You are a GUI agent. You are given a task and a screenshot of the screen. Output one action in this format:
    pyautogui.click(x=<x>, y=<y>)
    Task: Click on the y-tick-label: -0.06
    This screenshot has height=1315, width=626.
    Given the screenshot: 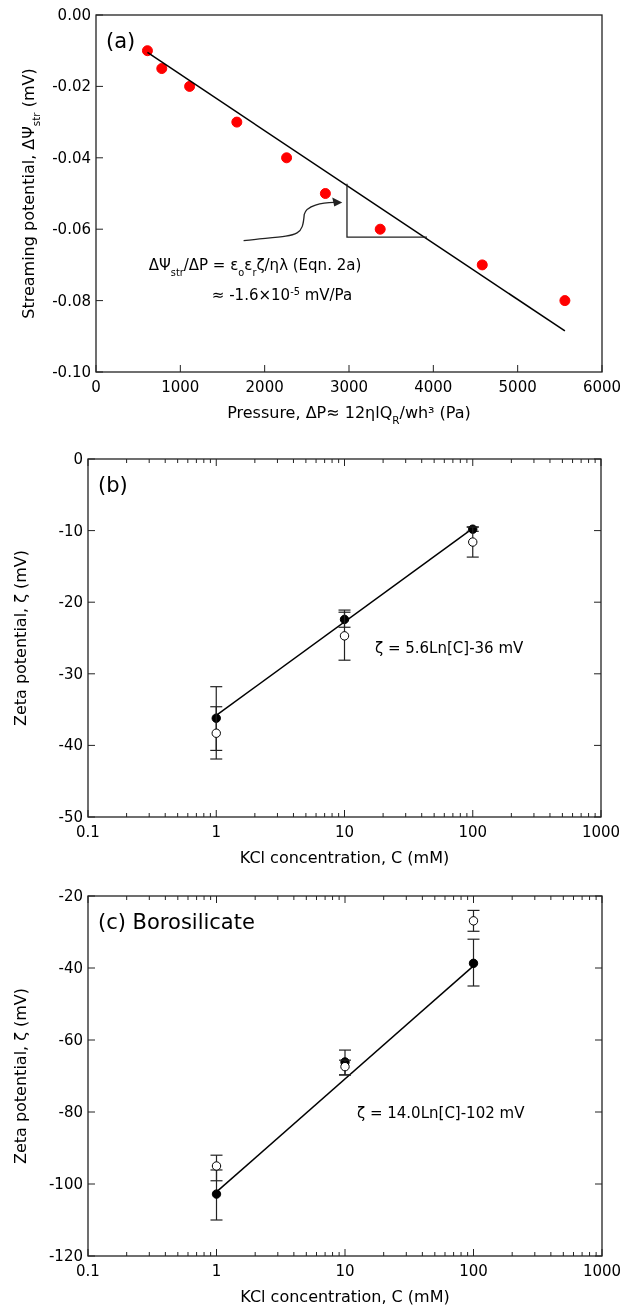 What is the action you would take?
    pyautogui.click(x=71, y=229)
    